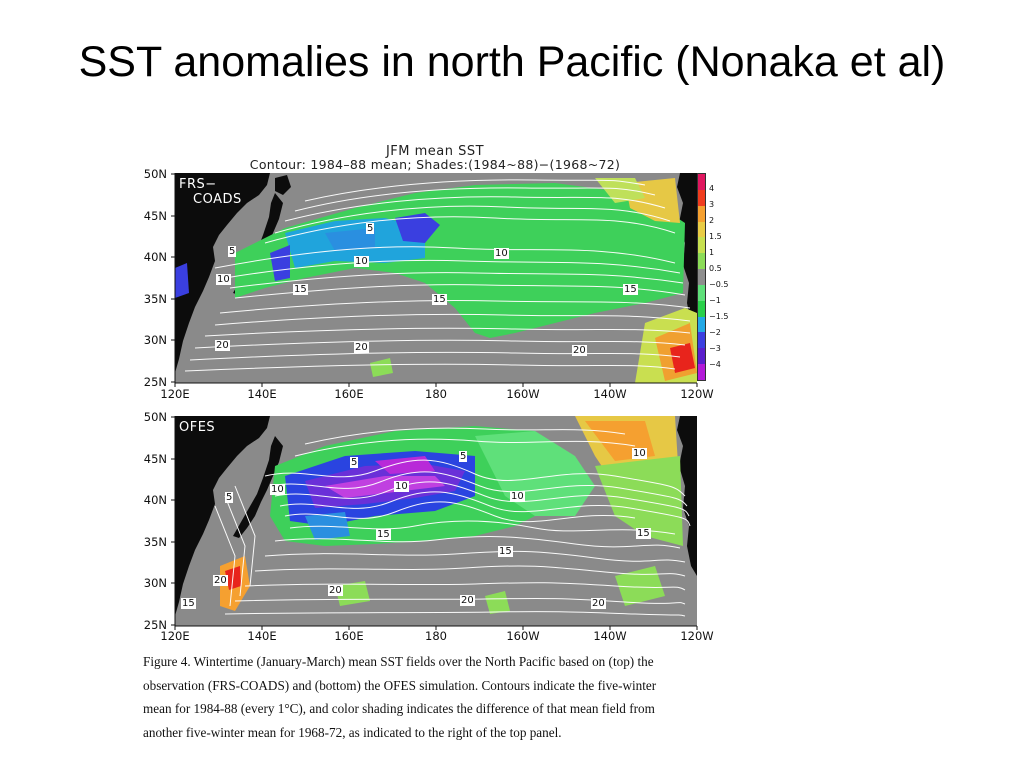  I want to click on colorbar, so click(701, 277).